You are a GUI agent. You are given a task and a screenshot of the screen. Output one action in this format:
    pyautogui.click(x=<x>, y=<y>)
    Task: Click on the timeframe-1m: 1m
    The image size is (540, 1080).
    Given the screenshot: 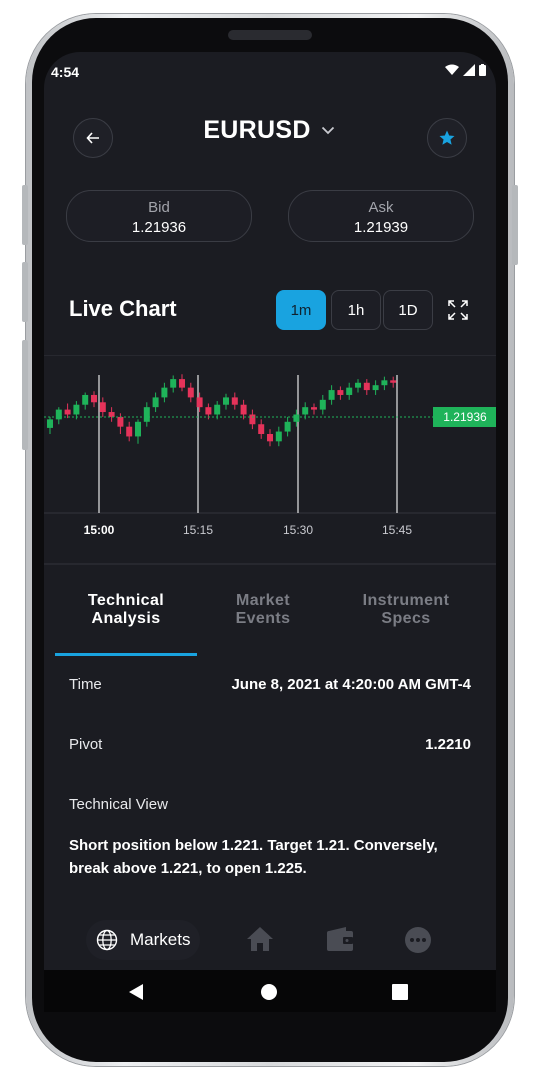 What is the action you would take?
    pyautogui.click(x=301, y=310)
    